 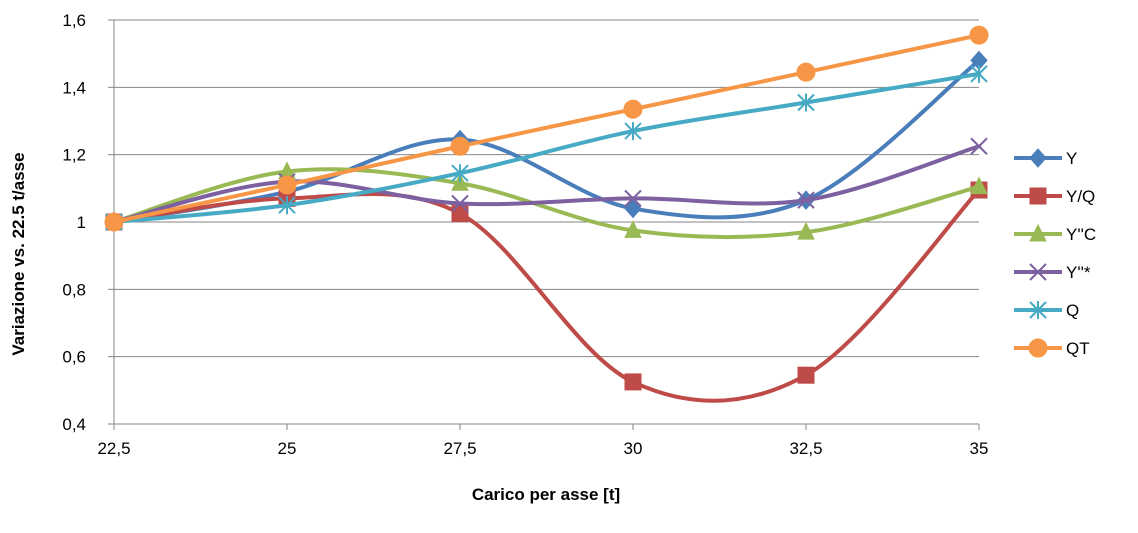 What do you see at coordinates (1081, 234) in the screenshot?
I see `legend-label: Y''C` at bounding box center [1081, 234].